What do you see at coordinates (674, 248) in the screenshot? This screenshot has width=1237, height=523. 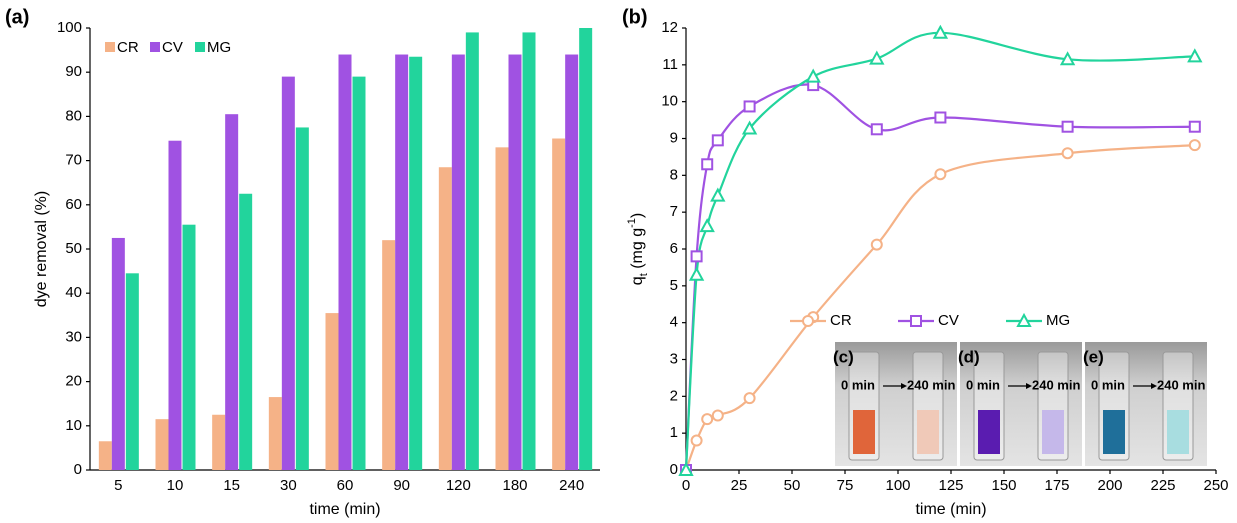 I see `y-tick-label: 6` at bounding box center [674, 248].